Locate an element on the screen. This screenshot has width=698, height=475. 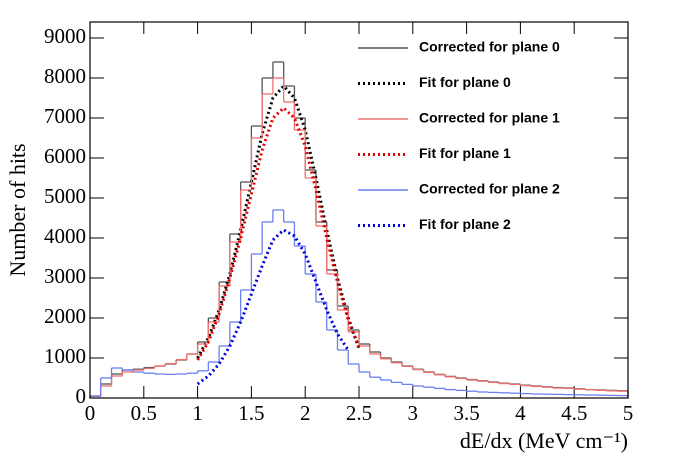
x-tick-label: 2.5 is located at coordinates (359, 413).